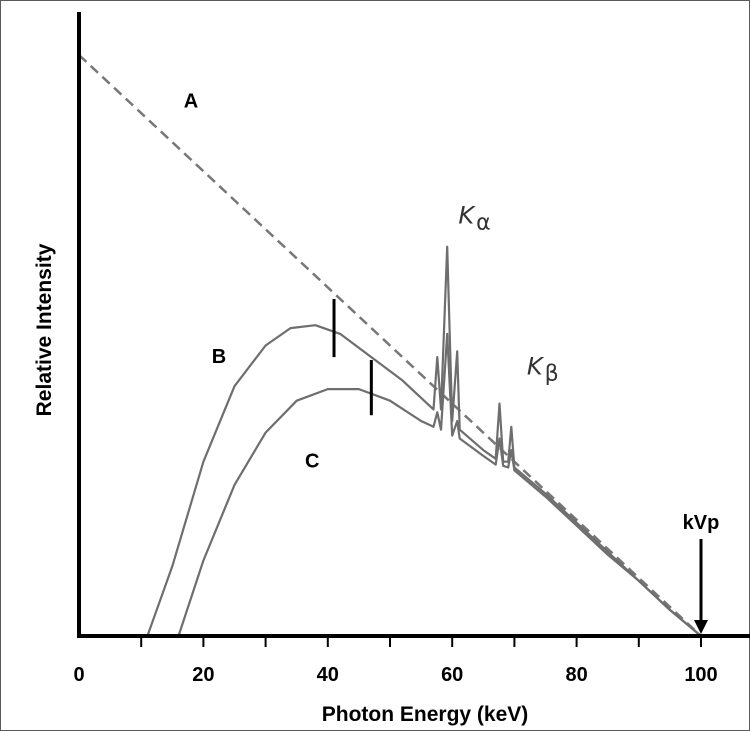 The height and width of the screenshot is (731, 750). Describe the element at coordinates (219, 357) in the screenshot. I see `curve-label-b: B` at that location.